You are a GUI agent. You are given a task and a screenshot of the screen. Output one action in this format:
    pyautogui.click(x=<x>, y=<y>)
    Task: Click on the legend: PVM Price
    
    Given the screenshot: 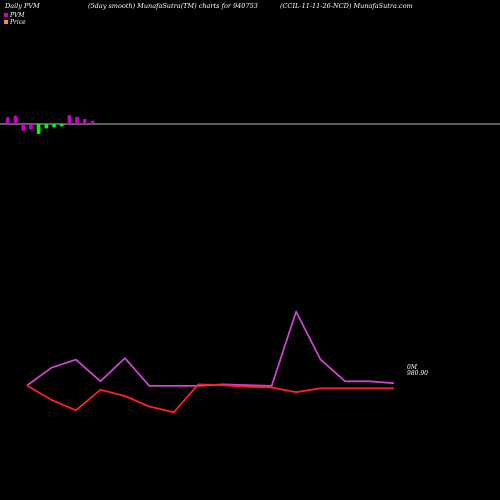 What is the action you would take?
    pyautogui.click(x=15, y=19)
    